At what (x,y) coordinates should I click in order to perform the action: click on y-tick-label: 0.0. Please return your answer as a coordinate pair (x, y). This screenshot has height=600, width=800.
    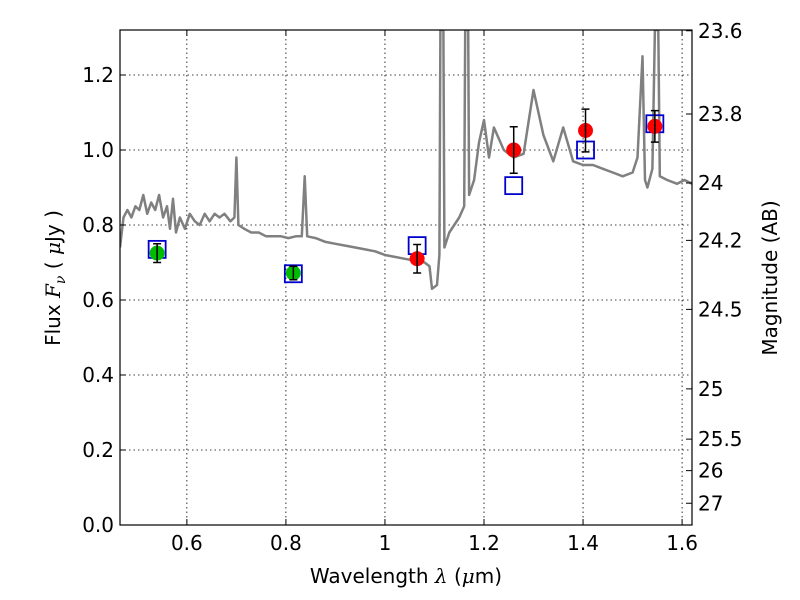
    Looking at the image, I should click on (98, 525).